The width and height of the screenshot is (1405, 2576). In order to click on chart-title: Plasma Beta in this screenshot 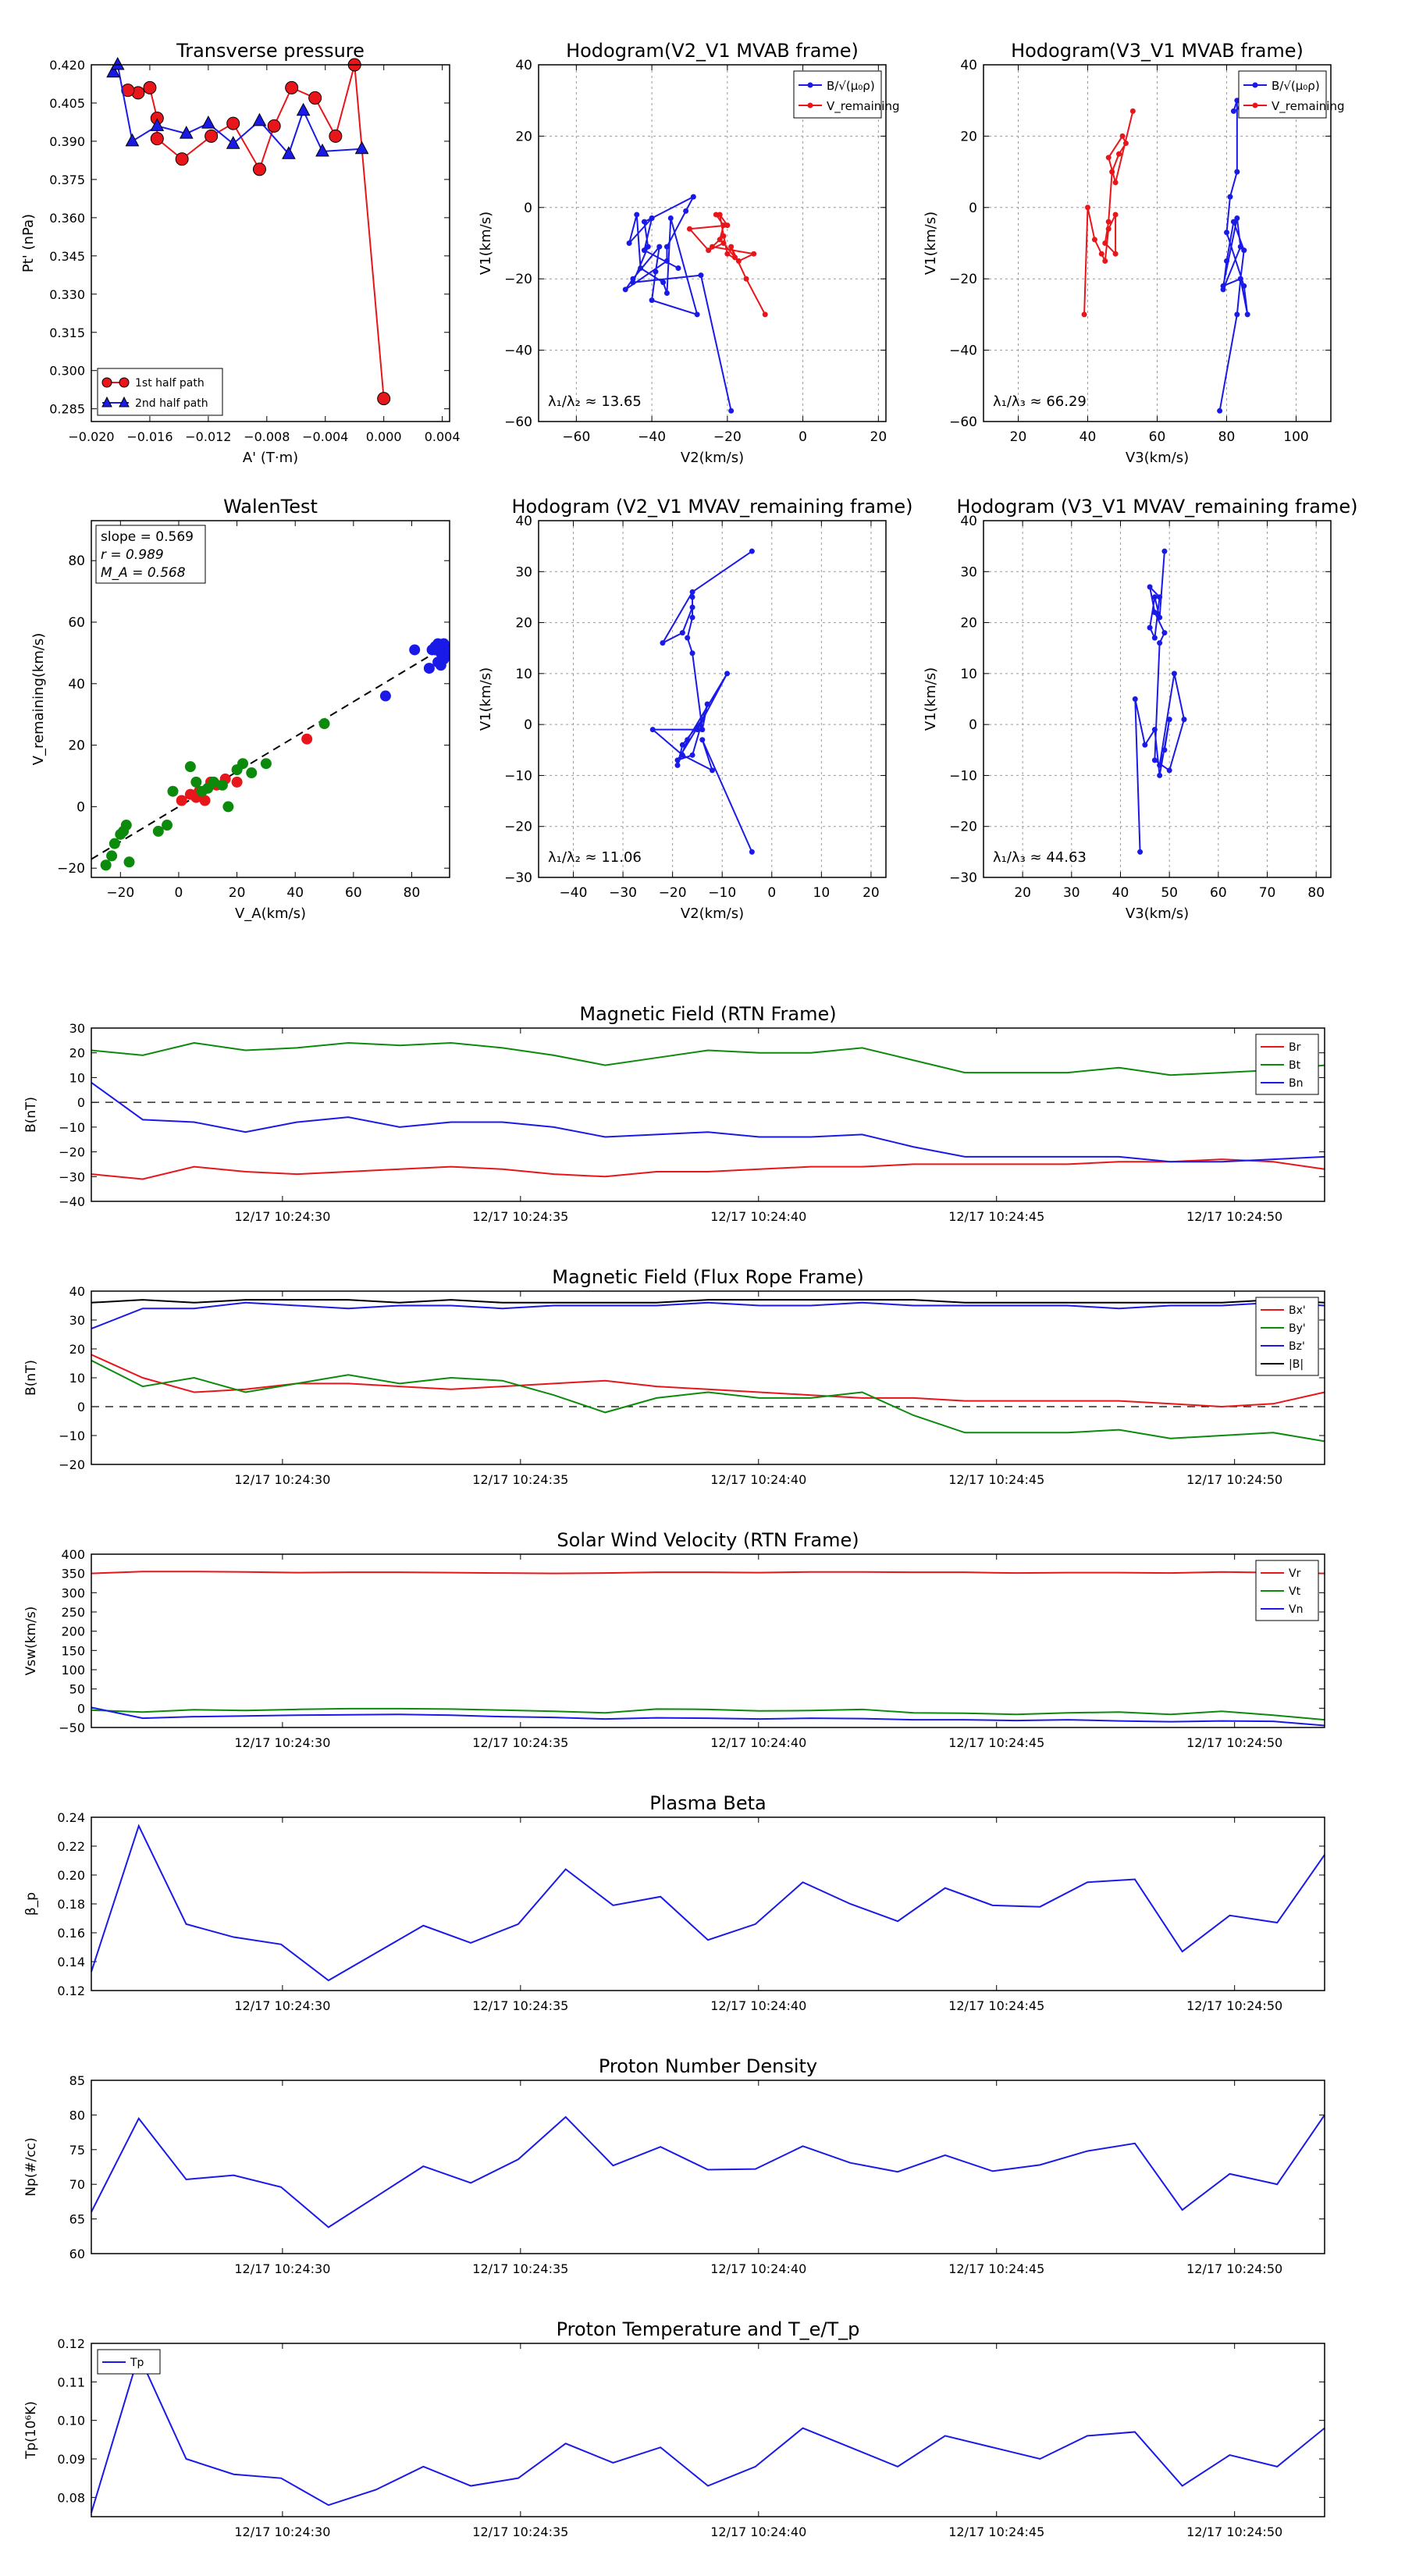, I will do `click(708, 1803)`.